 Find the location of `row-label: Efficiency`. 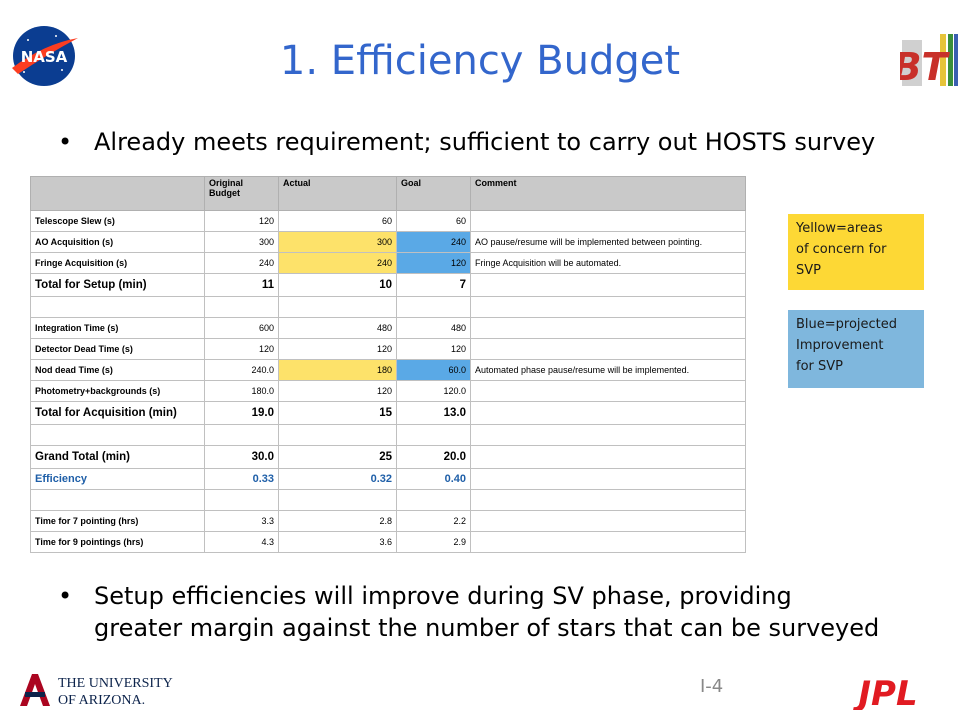

row-label: Efficiency is located at coordinates (117, 479).